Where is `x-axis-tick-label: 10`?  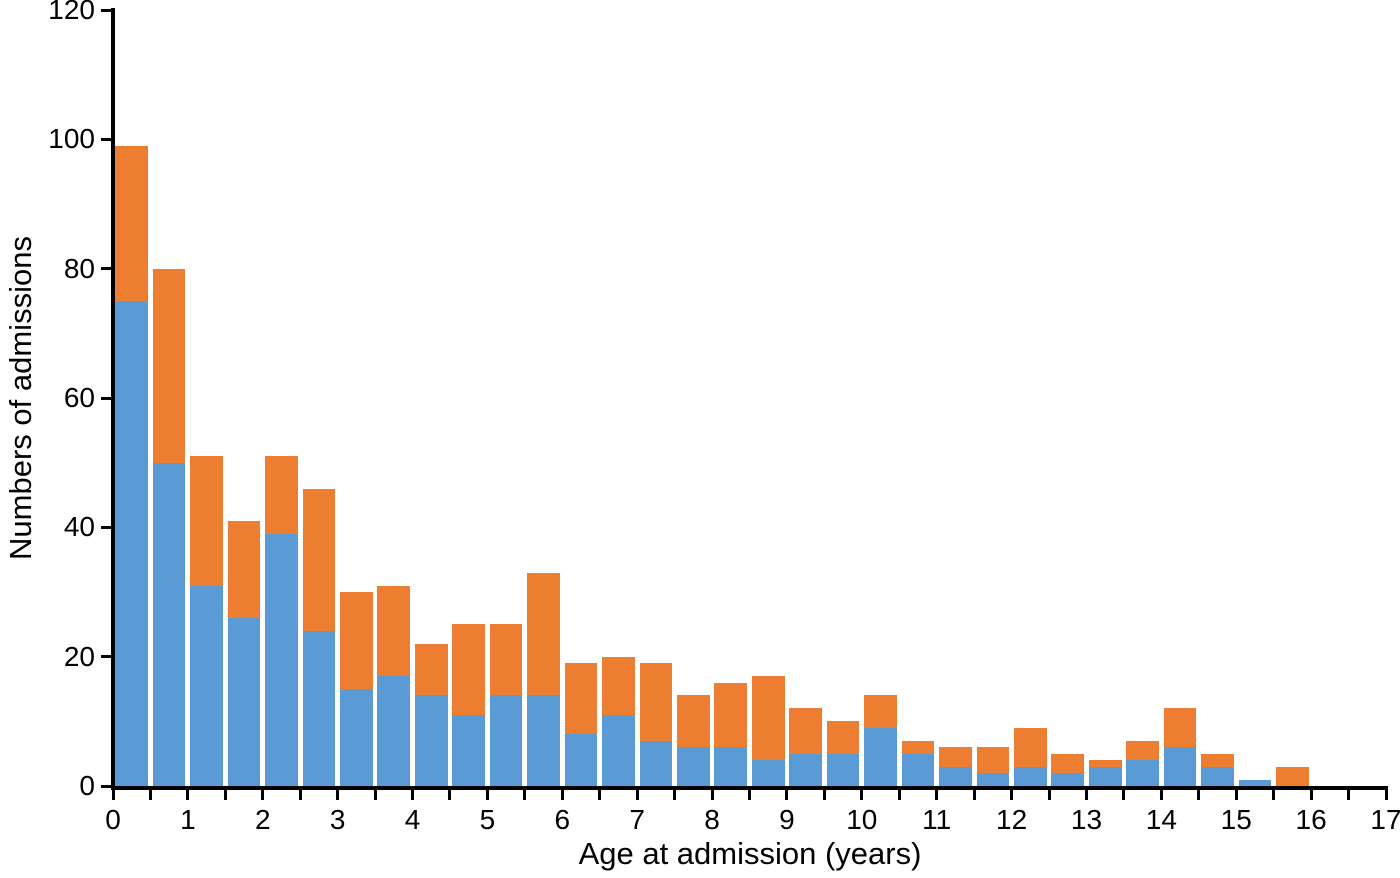
x-axis-tick-label: 10 is located at coordinates (862, 819).